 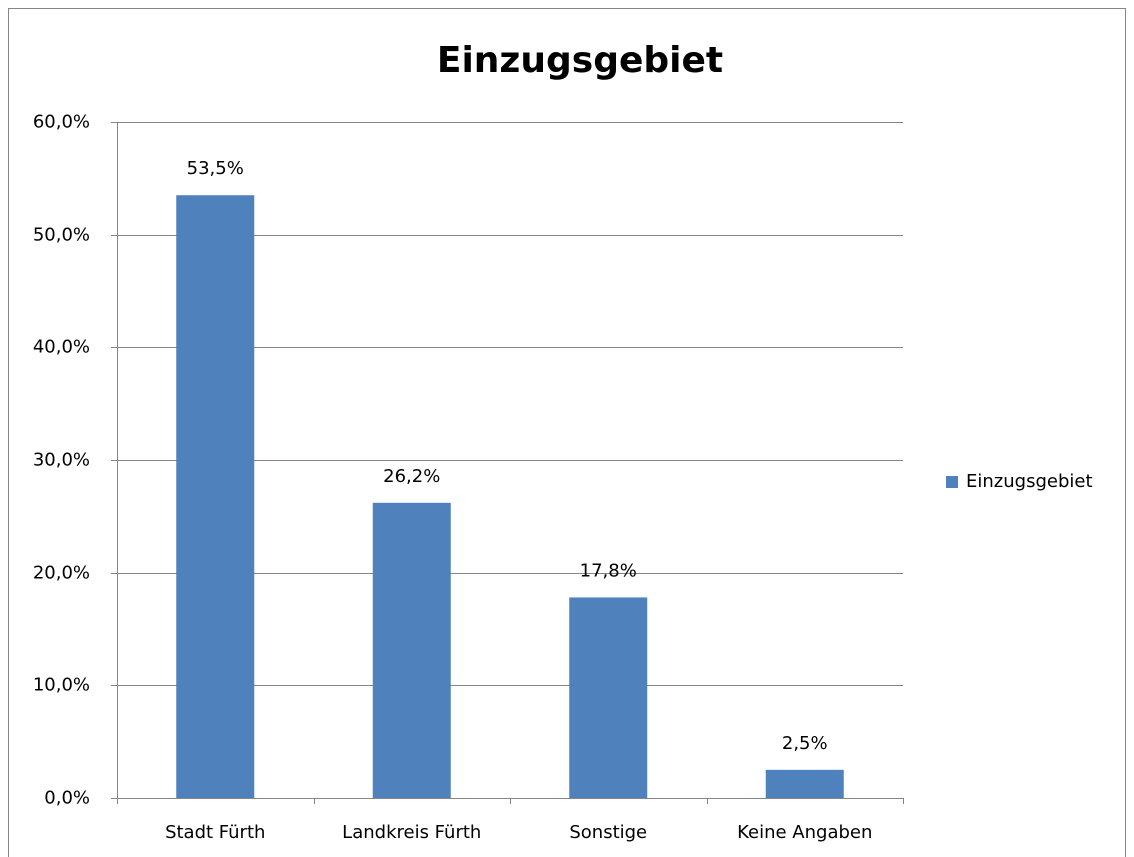 I want to click on y-tick-label: 20,0%, so click(x=61, y=573).